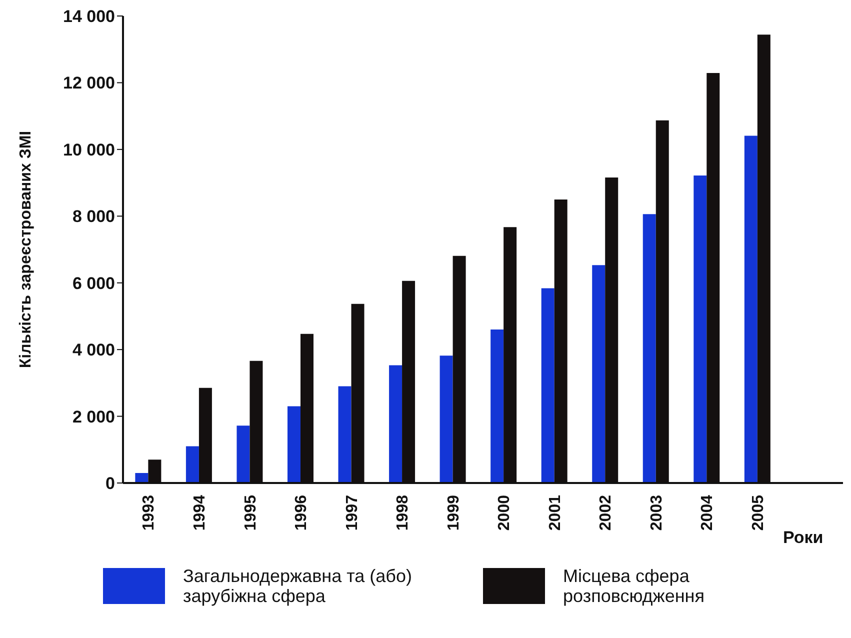 This screenshot has width=851, height=638. I want to click on x-tick-label: 1999, so click(453, 512).